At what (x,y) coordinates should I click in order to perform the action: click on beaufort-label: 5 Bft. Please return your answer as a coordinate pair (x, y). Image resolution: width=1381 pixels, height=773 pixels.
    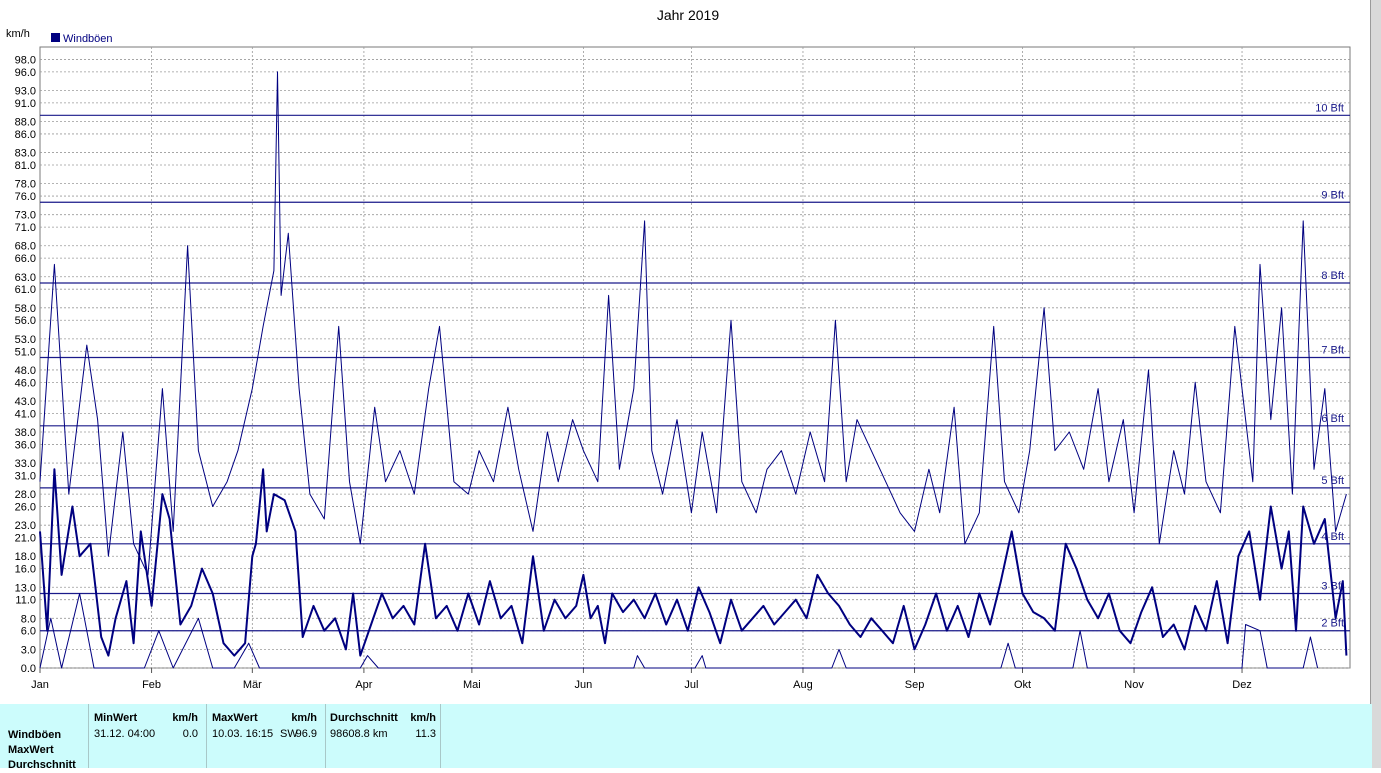
    Looking at the image, I should click on (1332, 481).